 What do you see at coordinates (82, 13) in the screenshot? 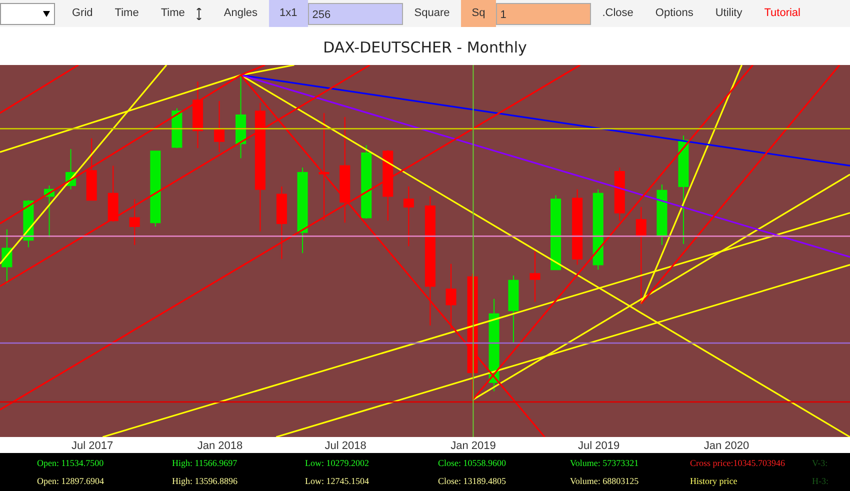
I see `text: Grid` at bounding box center [82, 13].